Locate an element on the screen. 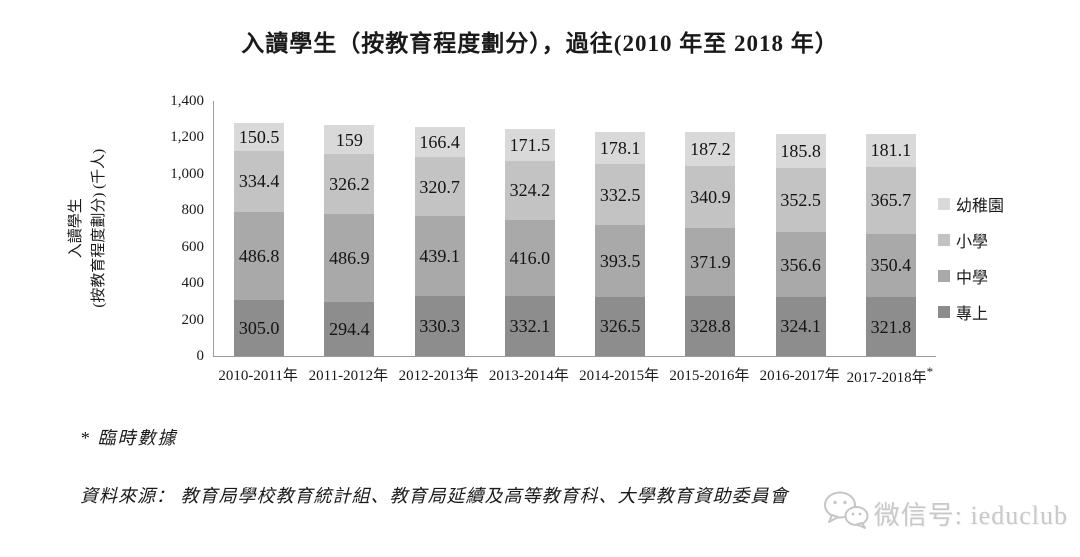 The height and width of the screenshot is (557, 1080). bar-value-label: 356.6 is located at coordinates (800, 264).